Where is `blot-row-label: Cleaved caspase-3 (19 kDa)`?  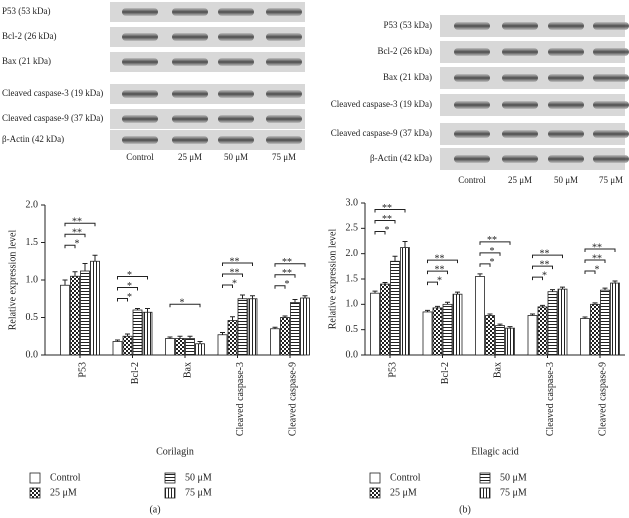
blot-row-label: Cleaved caspase-3 (19 kDa) is located at coordinates (52, 93).